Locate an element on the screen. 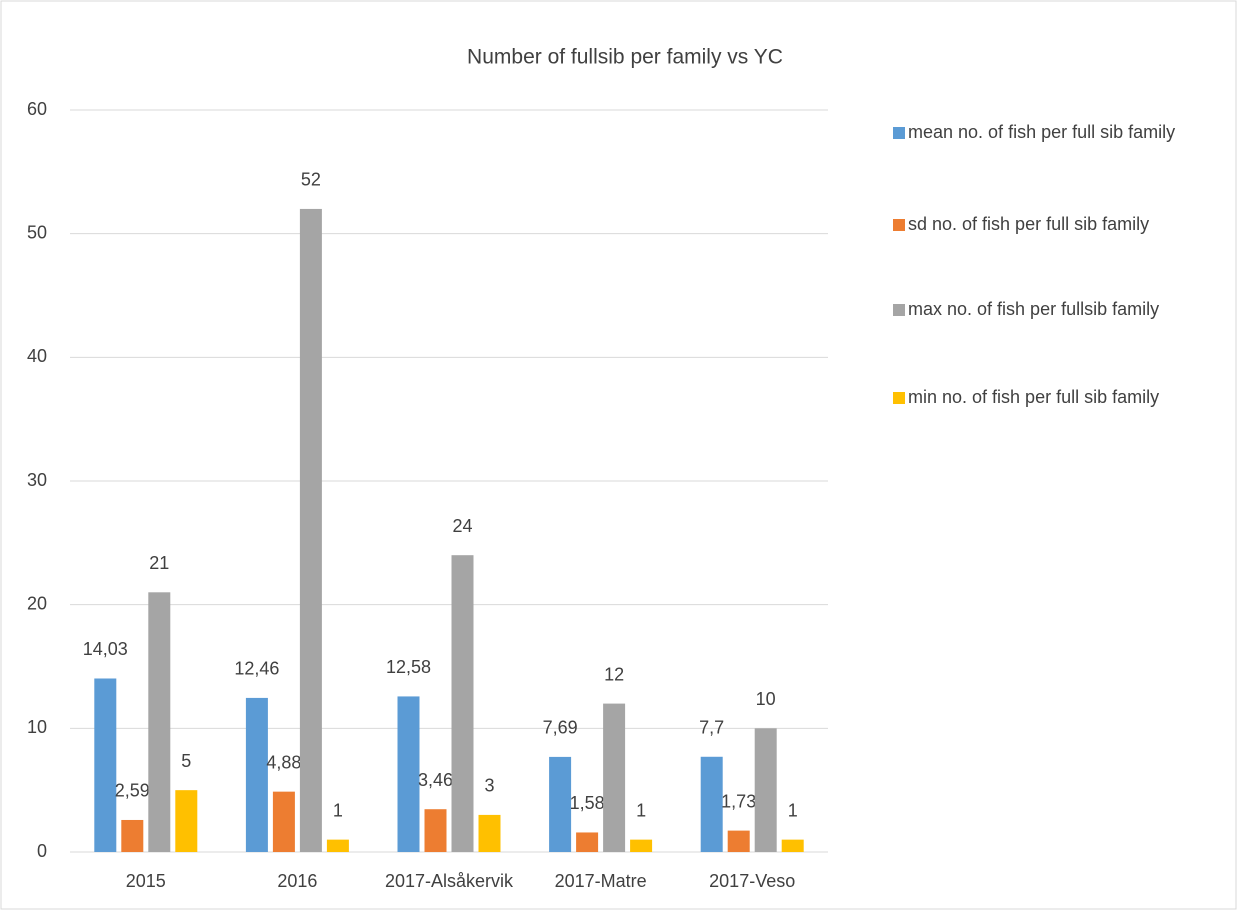  legend-label: sd no. of fish per full sib family is located at coordinates (1028, 224).